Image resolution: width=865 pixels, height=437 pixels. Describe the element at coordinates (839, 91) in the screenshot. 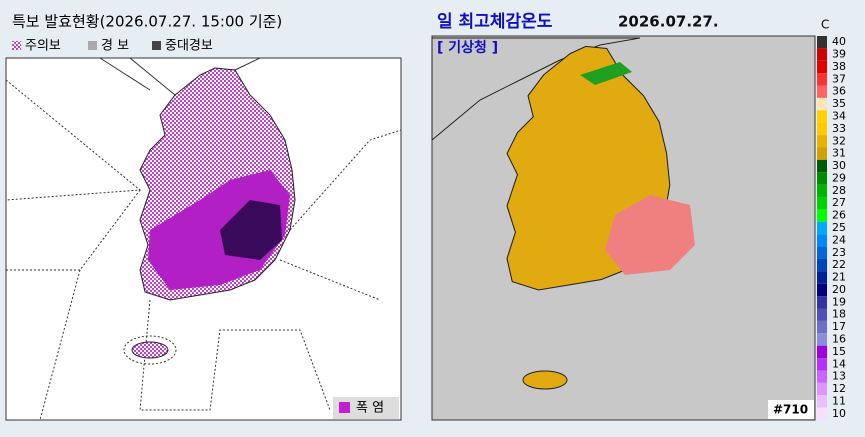

I see `scale-label: 36` at that location.